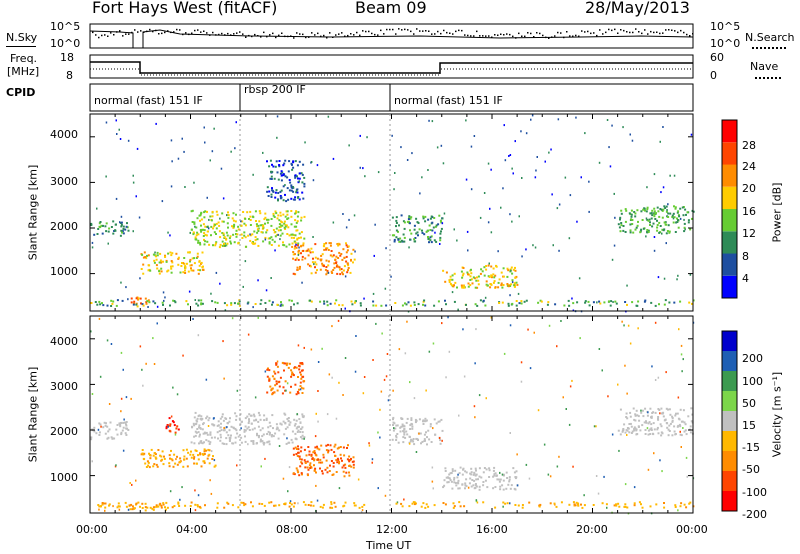  What do you see at coordinates (275, 89) in the screenshot?
I see `cpid-segment: rbsp 200 IF` at bounding box center [275, 89].